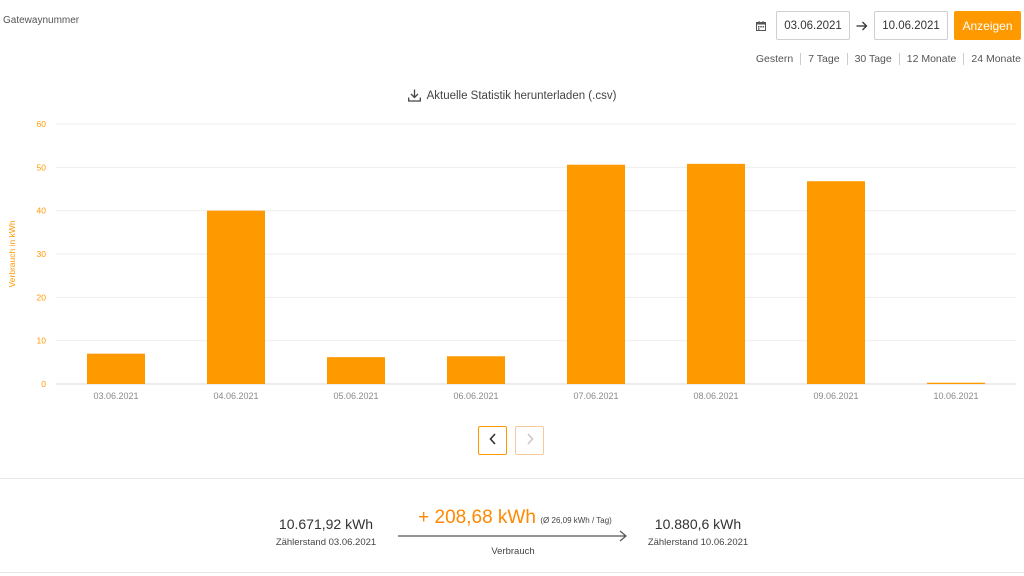 The width and height of the screenshot is (1024, 576). Describe the element at coordinates (475, 396) in the screenshot. I see `x-tick-label: 06.06.2021` at that location.